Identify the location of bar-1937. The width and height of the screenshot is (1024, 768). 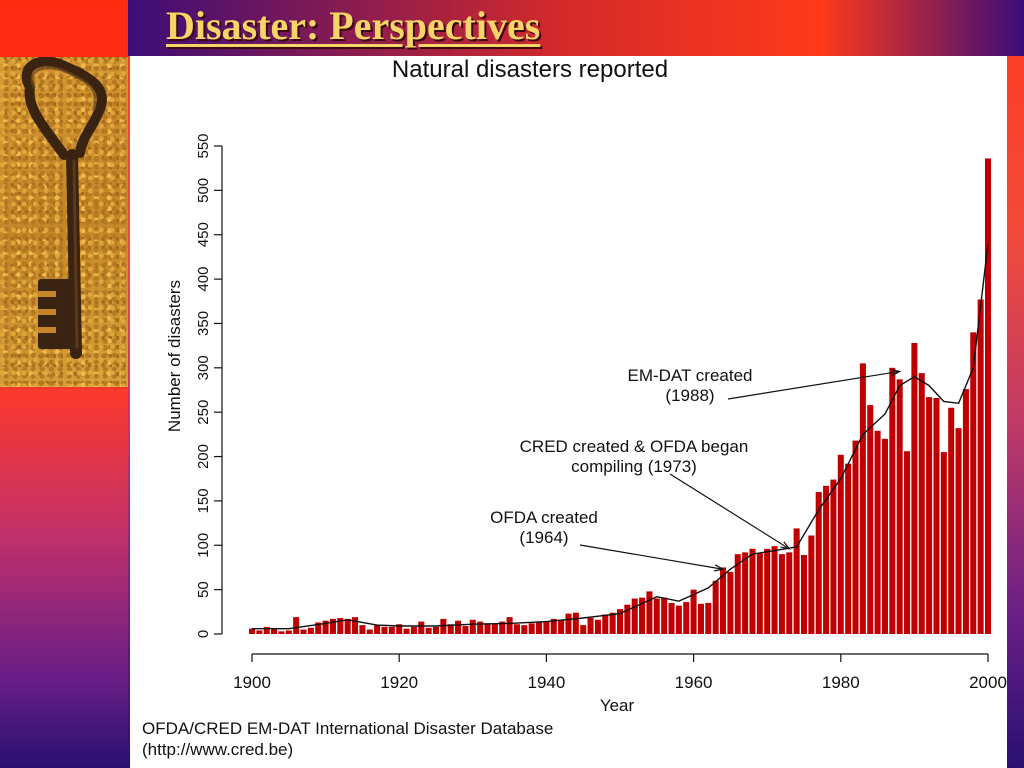
(524, 629).